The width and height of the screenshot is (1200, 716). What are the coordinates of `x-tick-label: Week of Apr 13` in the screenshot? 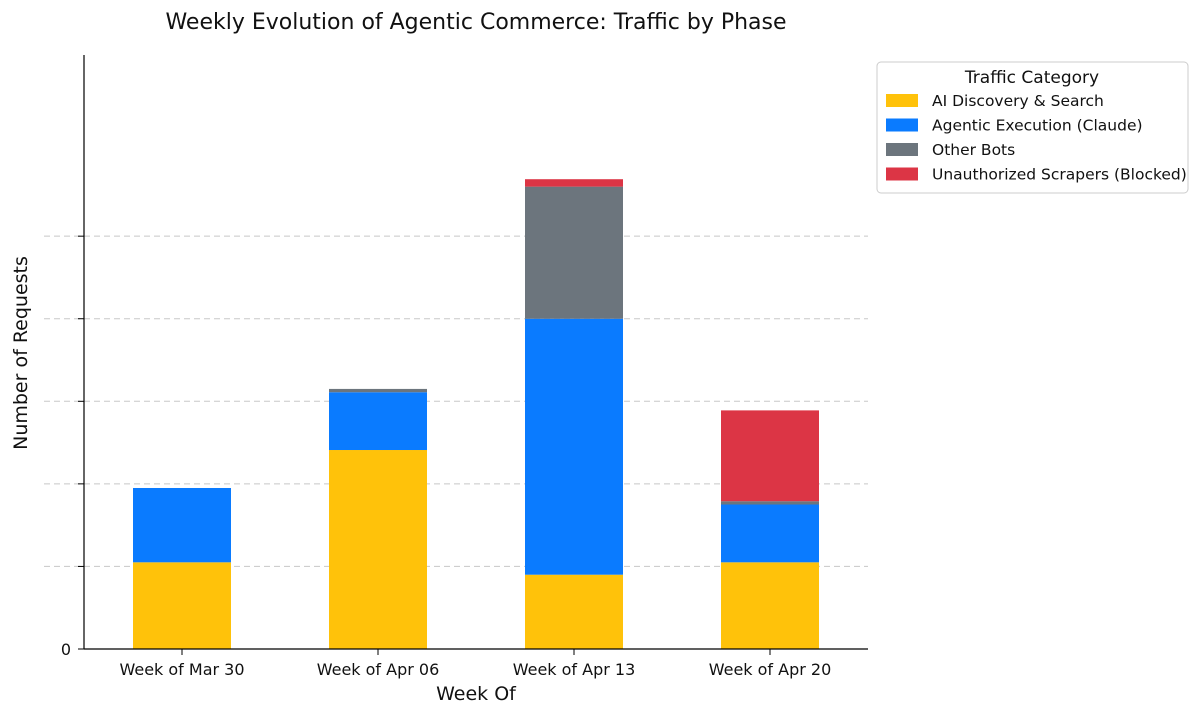 It's located at (574, 669).